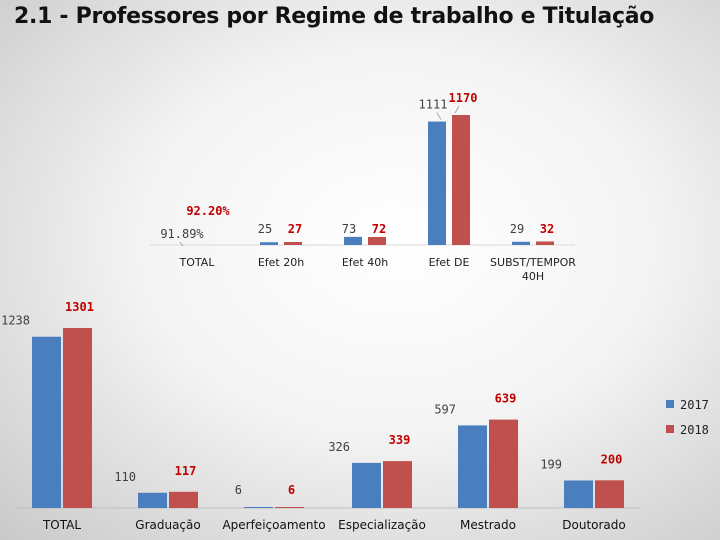  Describe the element at coordinates (339, 447) in the screenshot. I see `lower-label-2017-3: 326` at that location.